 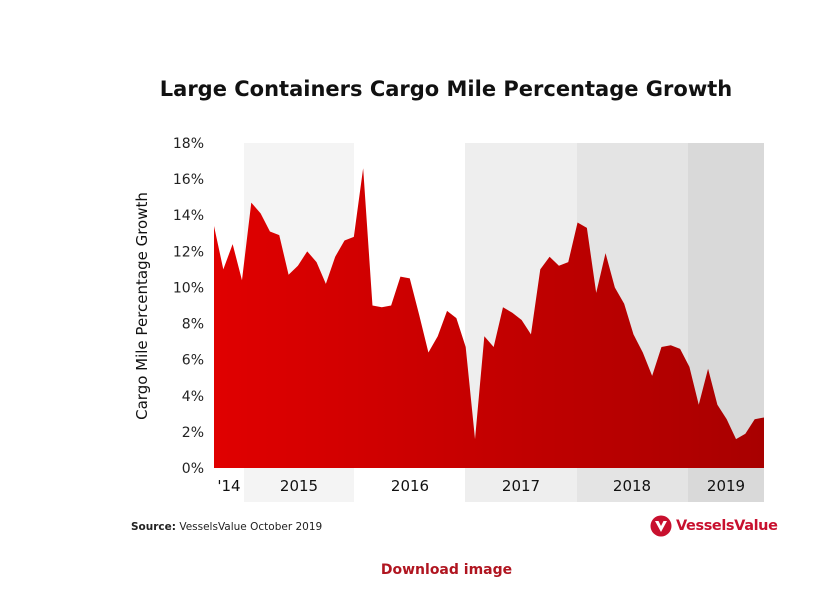 What do you see at coordinates (188, 306) in the screenshot?
I see `y-axis-ticks: 0% 2% 4% 6% 8% 10% 12% 14% 16% 18%` at bounding box center [188, 306].